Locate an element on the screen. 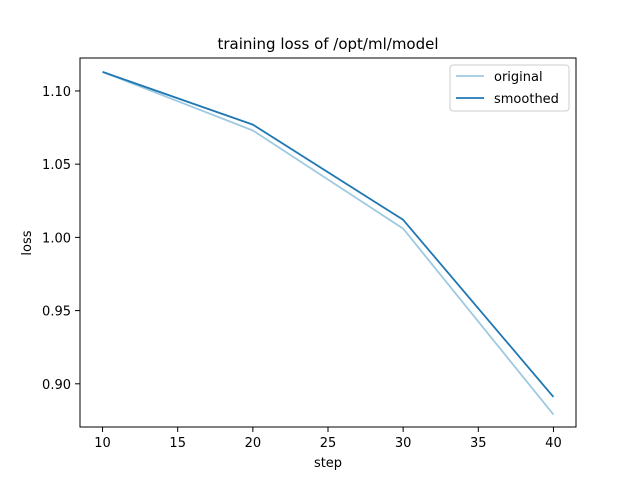 Image resolution: width=640 pixels, height=480 pixels. legend-entry-original: original is located at coordinates (518, 77).